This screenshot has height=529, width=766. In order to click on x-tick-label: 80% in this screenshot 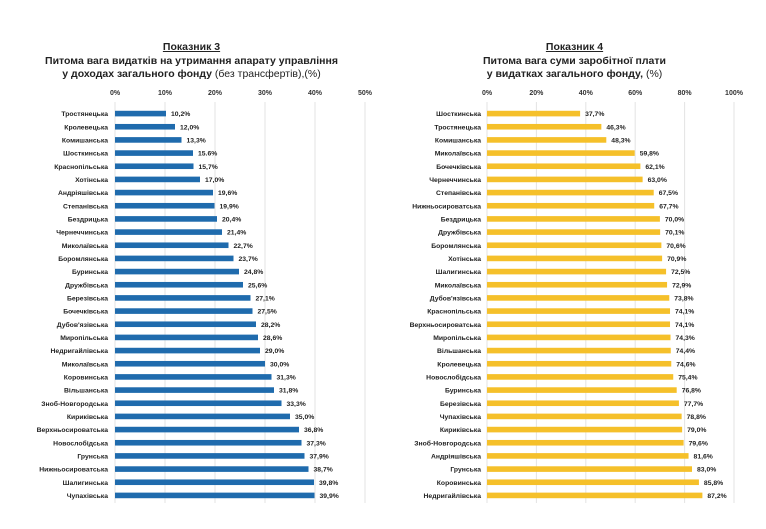, I will do `click(685, 93)`.